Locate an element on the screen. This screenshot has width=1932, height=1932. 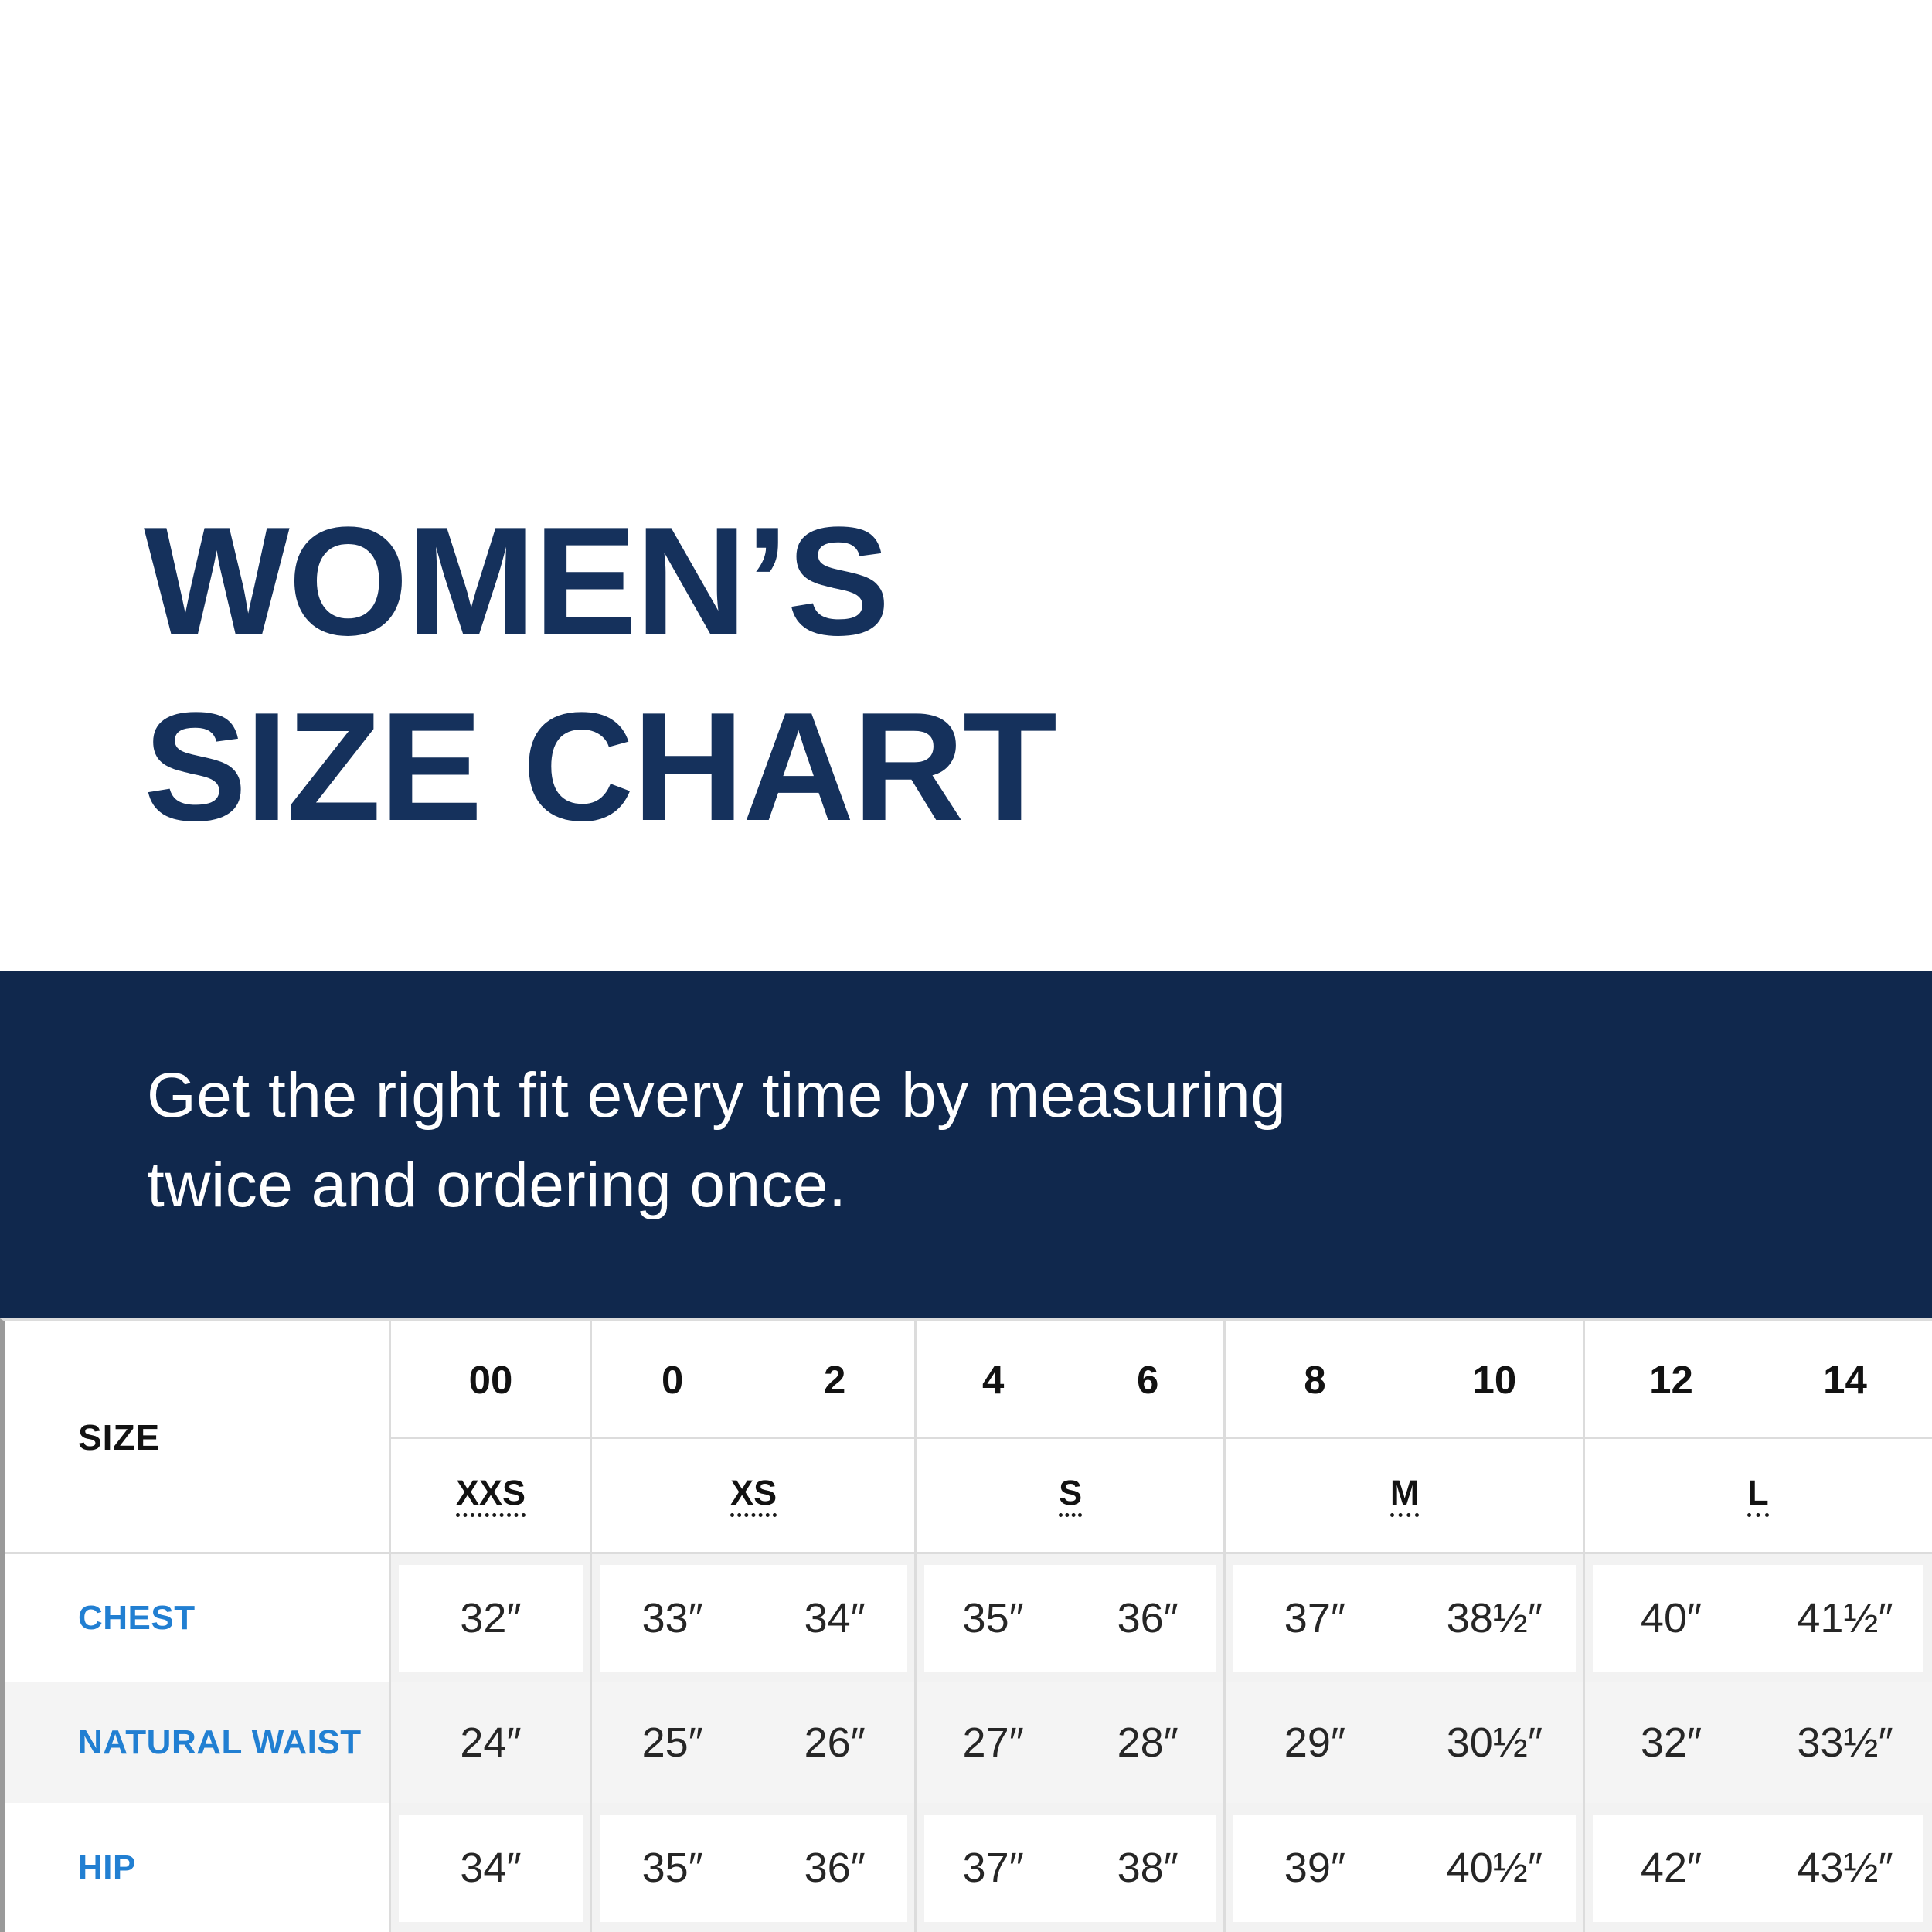
hip-l-cell: 42″ 43½″ is located at coordinates (1758, 1868).